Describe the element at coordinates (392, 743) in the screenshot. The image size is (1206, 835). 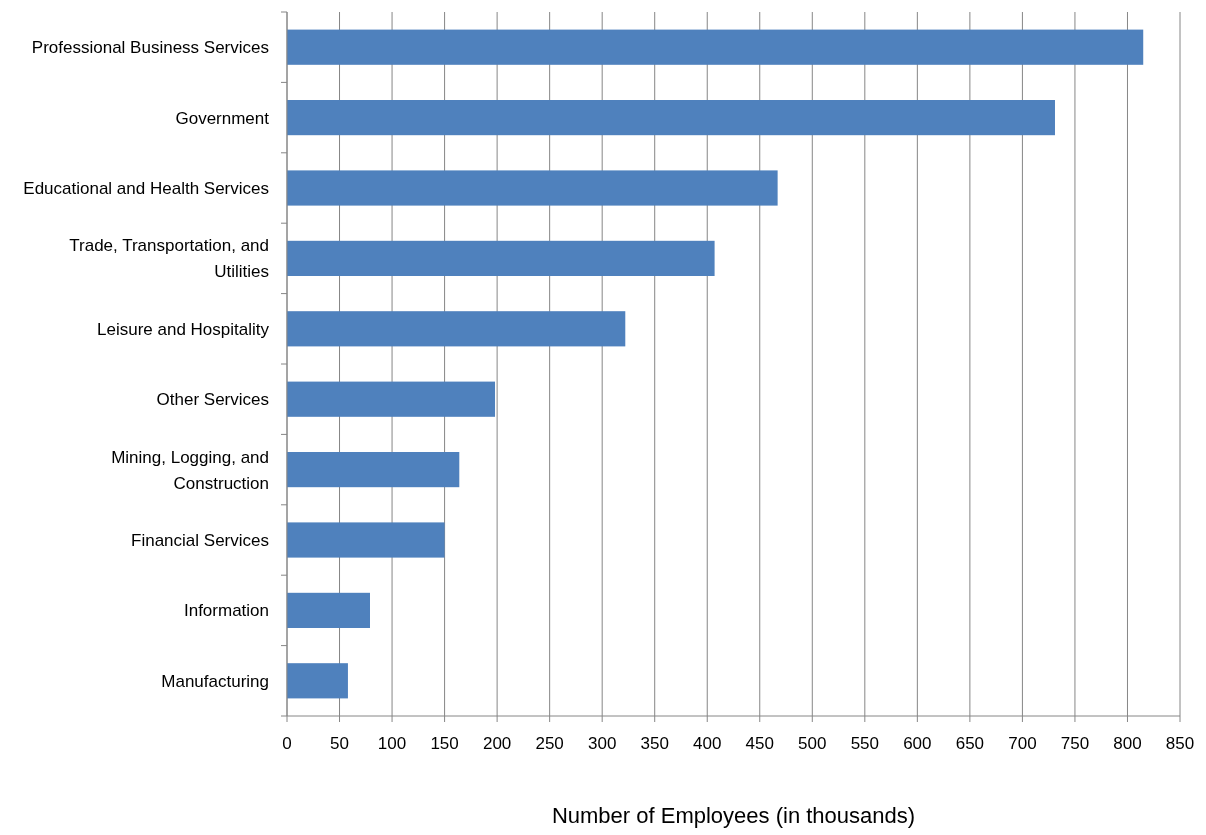
I see `x-tick-label: 100` at that location.